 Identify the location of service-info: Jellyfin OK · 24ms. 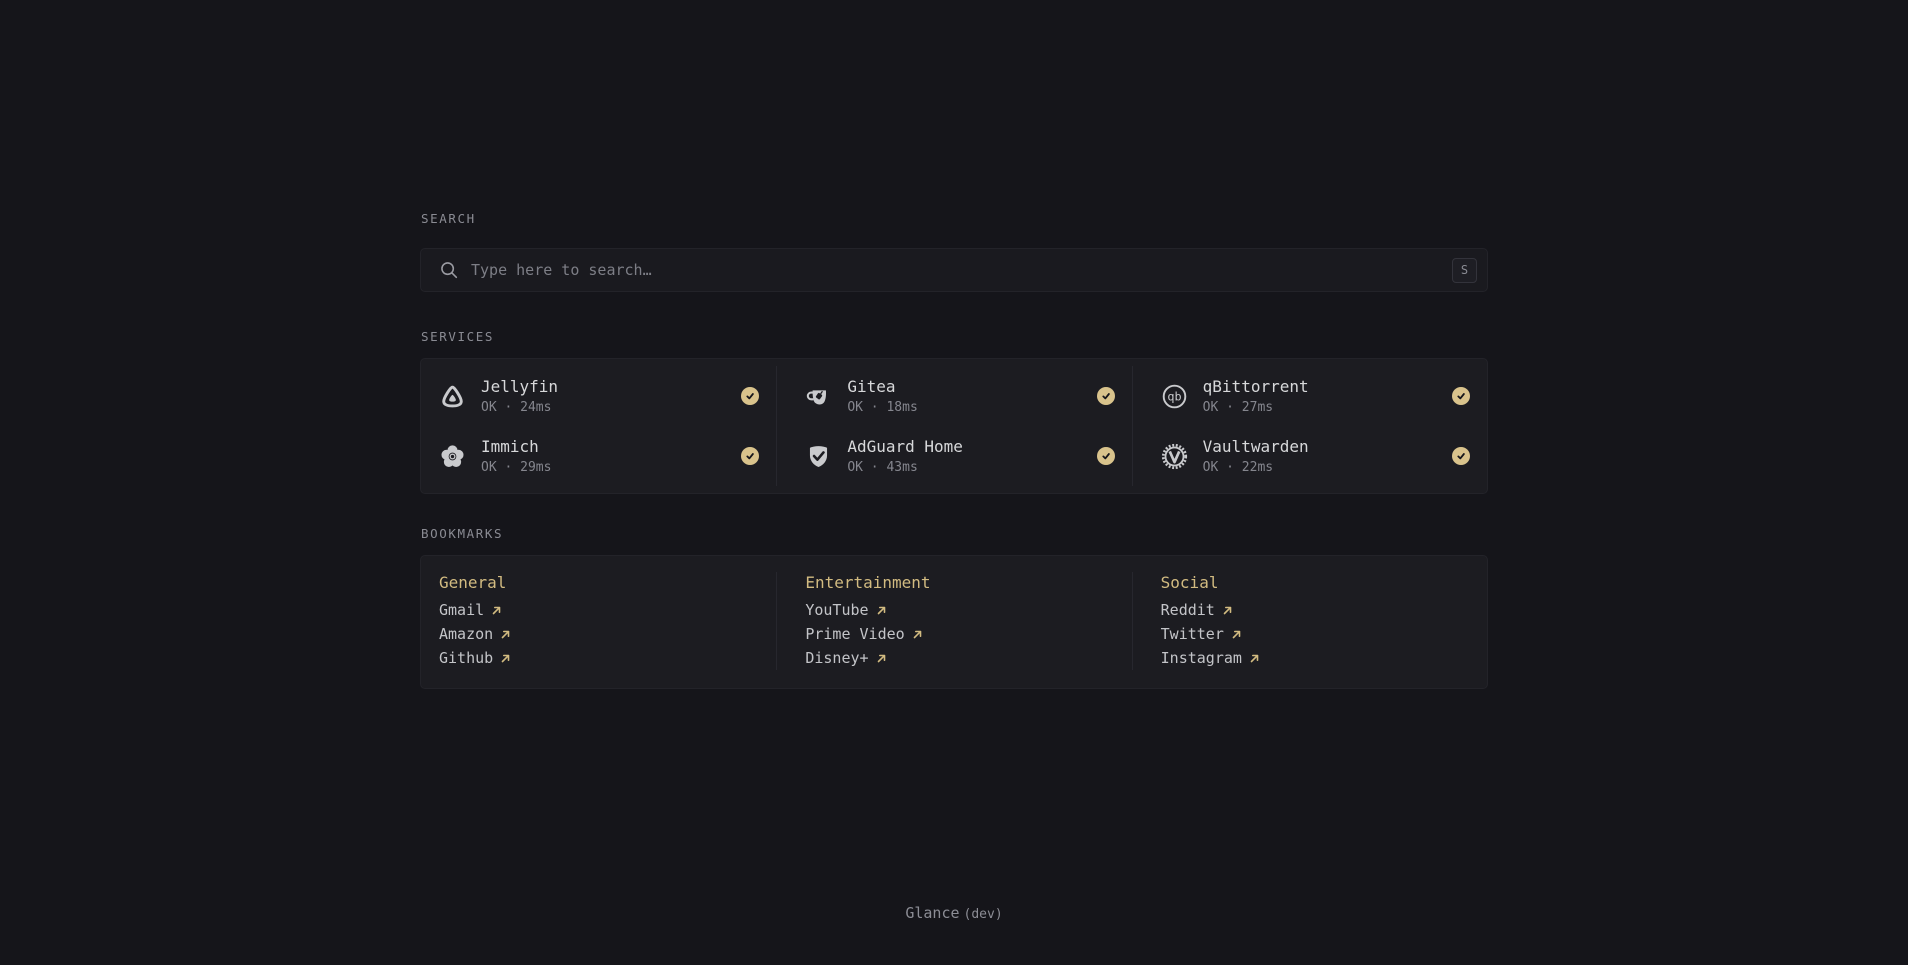
(611, 396).